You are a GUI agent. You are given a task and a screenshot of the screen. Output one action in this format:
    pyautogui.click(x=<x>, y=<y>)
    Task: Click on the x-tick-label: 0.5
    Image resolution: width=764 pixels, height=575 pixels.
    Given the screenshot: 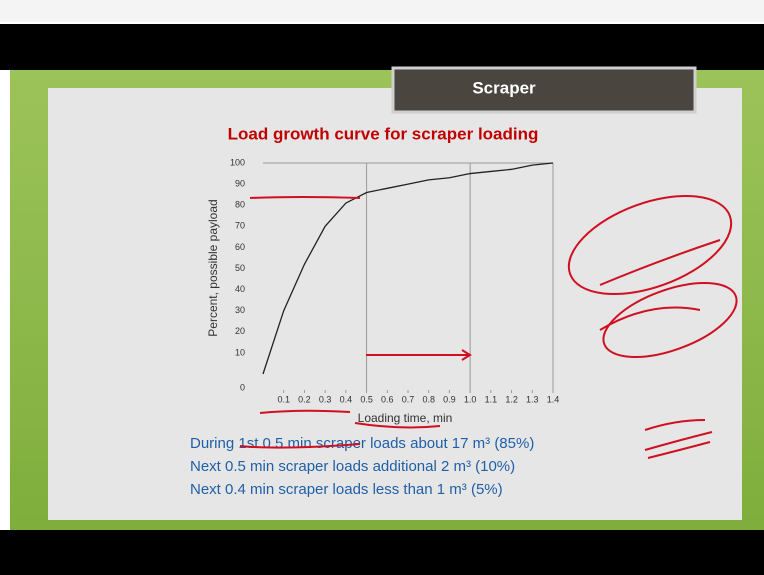 What is the action you would take?
    pyautogui.click(x=366, y=399)
    